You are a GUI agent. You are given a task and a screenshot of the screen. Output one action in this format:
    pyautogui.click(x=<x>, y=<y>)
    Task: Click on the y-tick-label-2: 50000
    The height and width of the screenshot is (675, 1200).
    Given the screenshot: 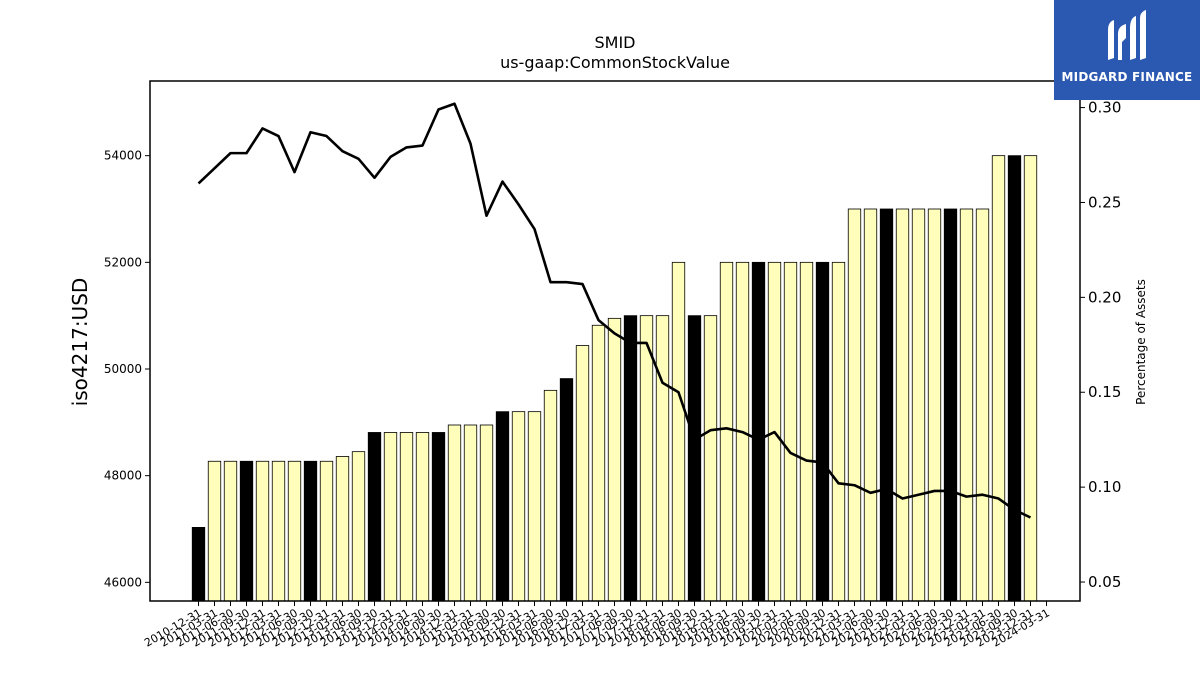 What is the action you would take?
    pyautogui.click(x=123, y=369)
    